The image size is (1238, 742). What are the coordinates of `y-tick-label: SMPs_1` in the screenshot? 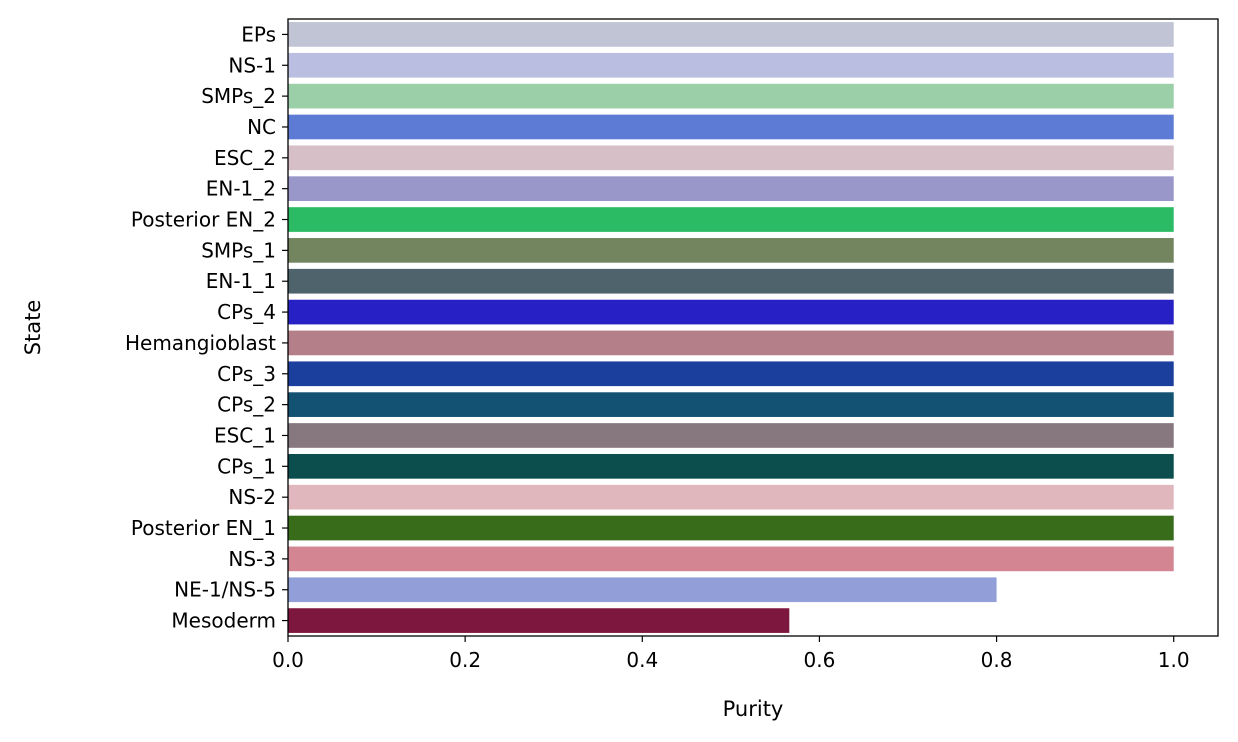 It's located at (238, 250).